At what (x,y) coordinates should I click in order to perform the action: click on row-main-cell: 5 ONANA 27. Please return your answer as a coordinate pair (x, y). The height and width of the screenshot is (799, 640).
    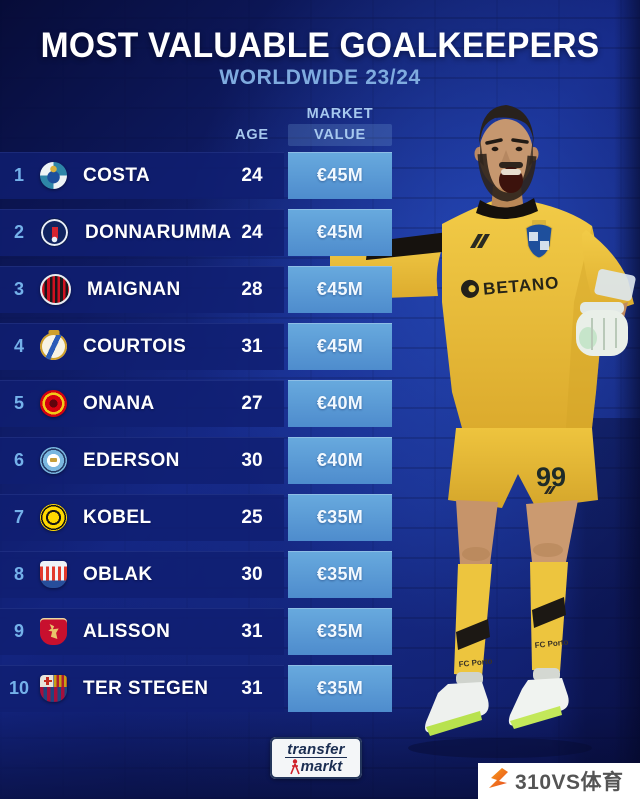
    Looking at the image, I should click on (142, 403).